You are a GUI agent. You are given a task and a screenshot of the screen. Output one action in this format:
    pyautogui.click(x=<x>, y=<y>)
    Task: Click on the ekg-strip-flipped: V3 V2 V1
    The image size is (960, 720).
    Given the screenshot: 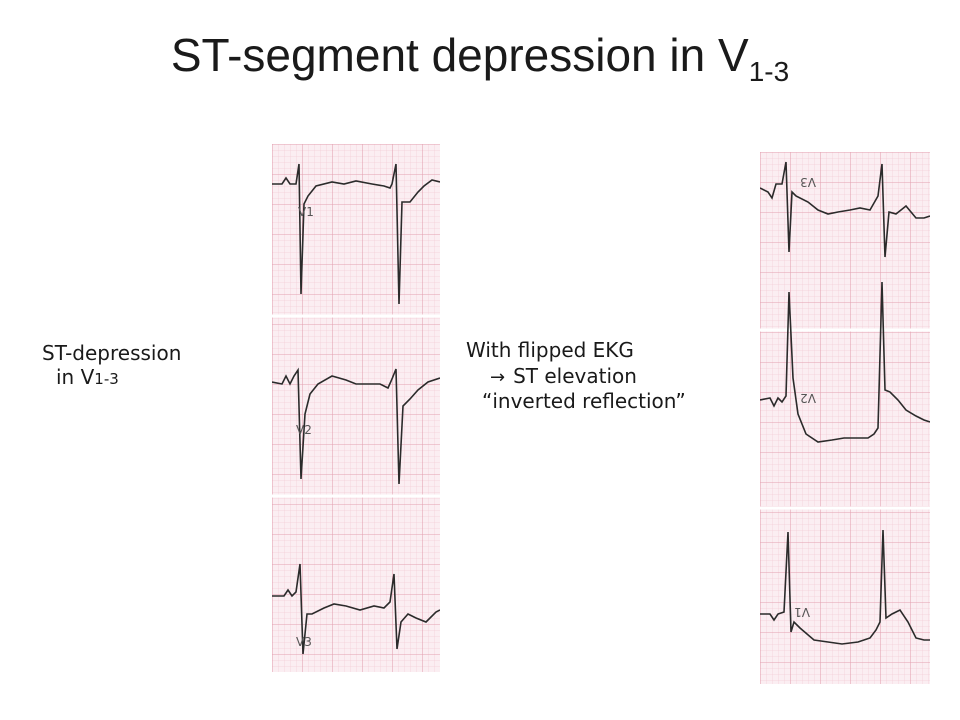 What is the action you would take?
    pyautogui.click(x=845, y=418)
    